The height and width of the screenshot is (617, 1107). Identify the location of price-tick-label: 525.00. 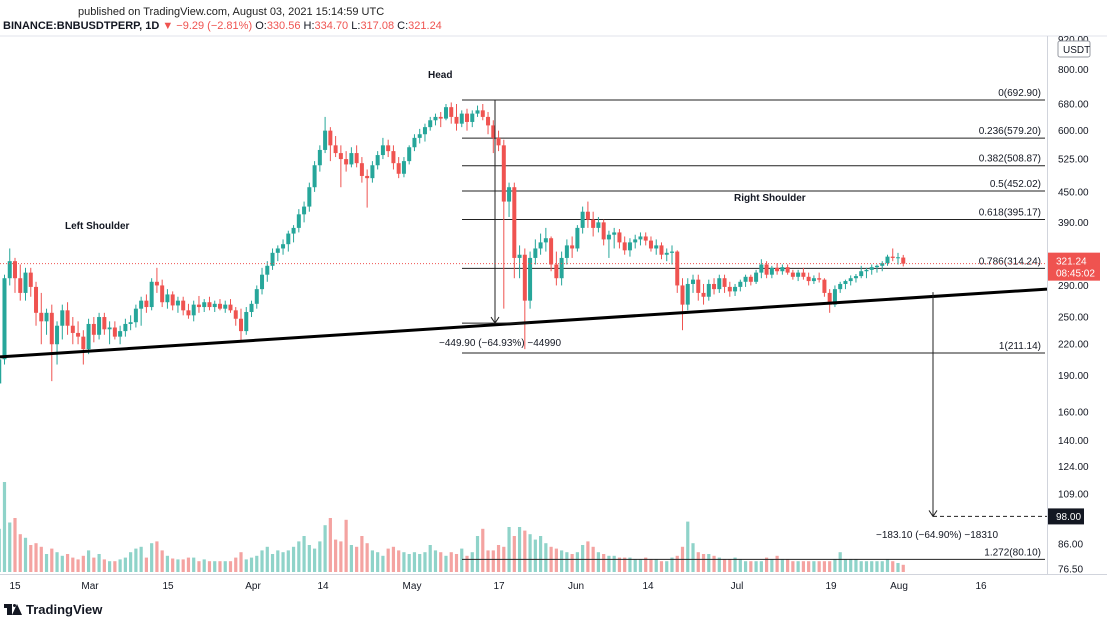
(1073, 160).